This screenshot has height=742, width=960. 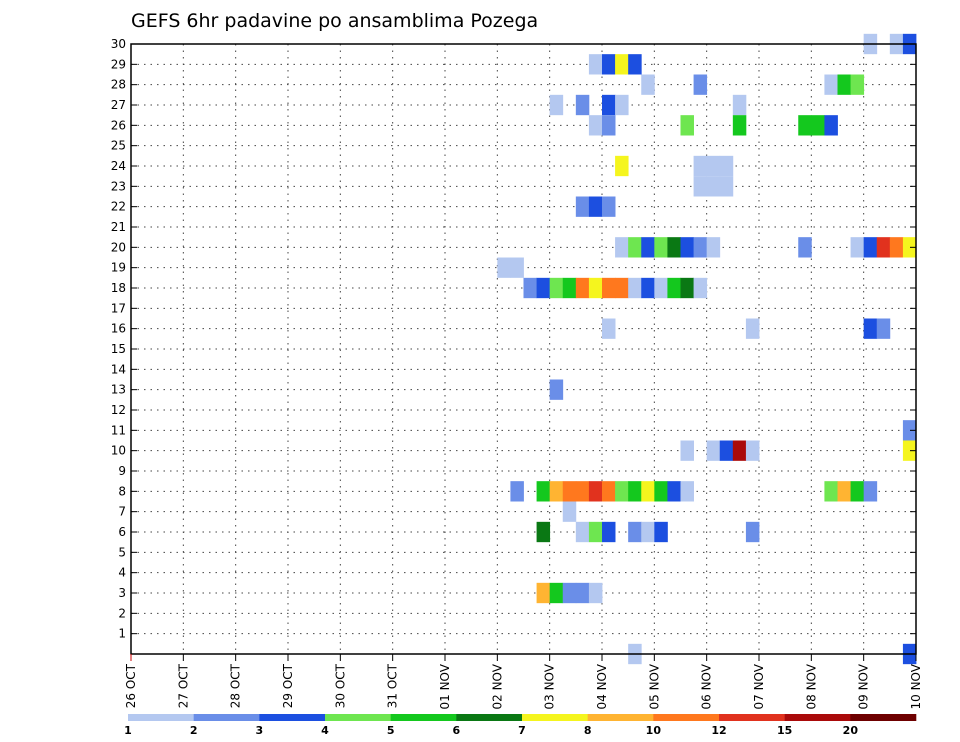 What do you see at coordinates (122, 471) in the screenshot?
I see `y-tick-label: 9` at bounding box center [122, 471].